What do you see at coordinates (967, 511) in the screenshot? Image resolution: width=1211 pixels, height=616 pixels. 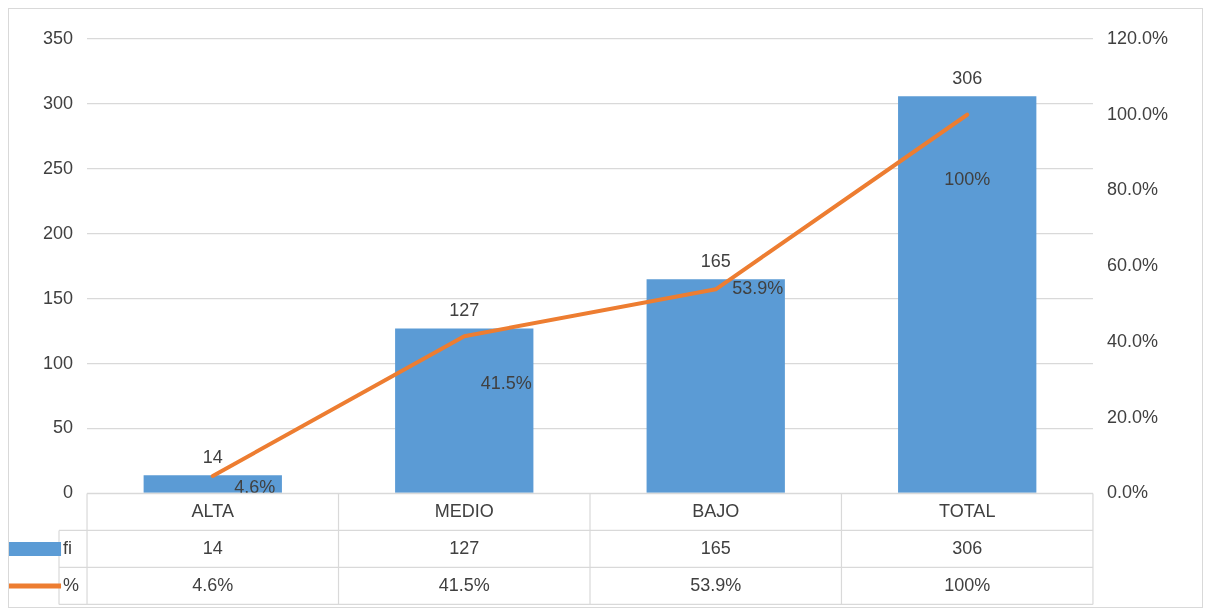 I see `x-tick-label: TOTAL` at bounding box center [967, 511].